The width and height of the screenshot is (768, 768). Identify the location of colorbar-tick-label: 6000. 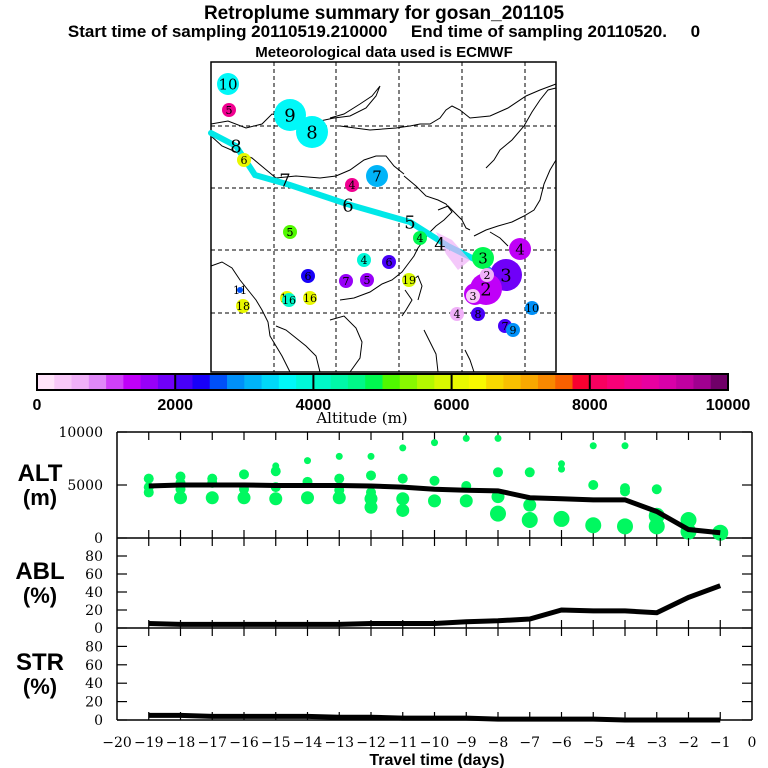
(452, 405).